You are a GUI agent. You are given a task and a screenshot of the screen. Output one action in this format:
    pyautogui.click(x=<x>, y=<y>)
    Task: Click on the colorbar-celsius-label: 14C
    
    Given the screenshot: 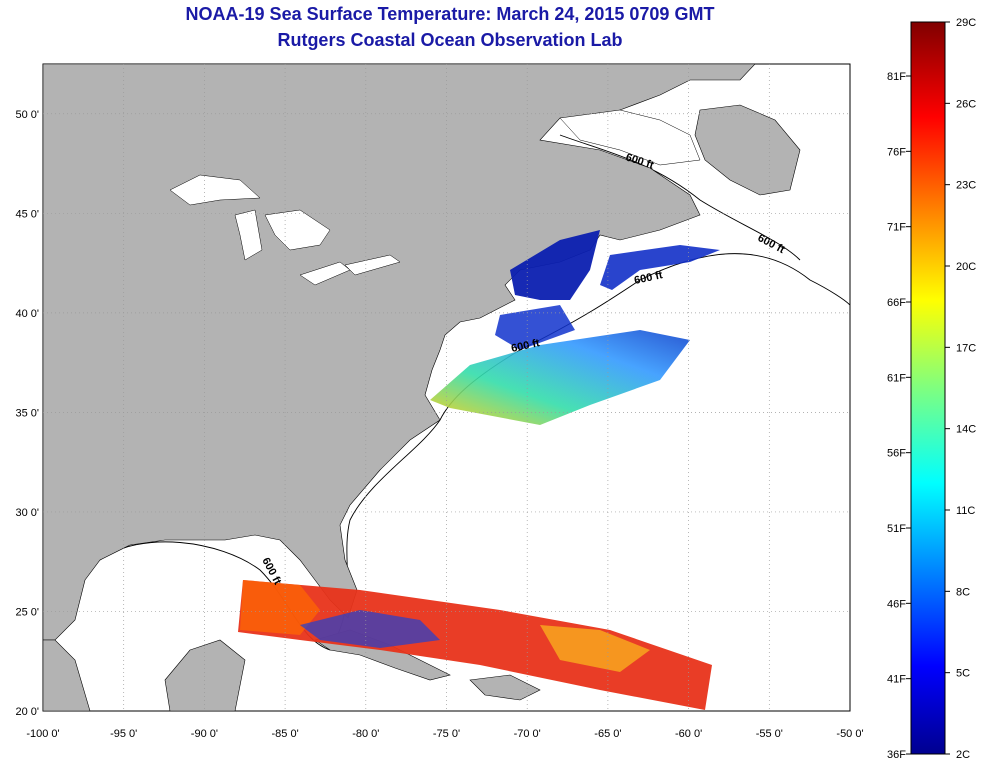 What is the action you would take?
    pyautogui.click(x=966, y=430)
    